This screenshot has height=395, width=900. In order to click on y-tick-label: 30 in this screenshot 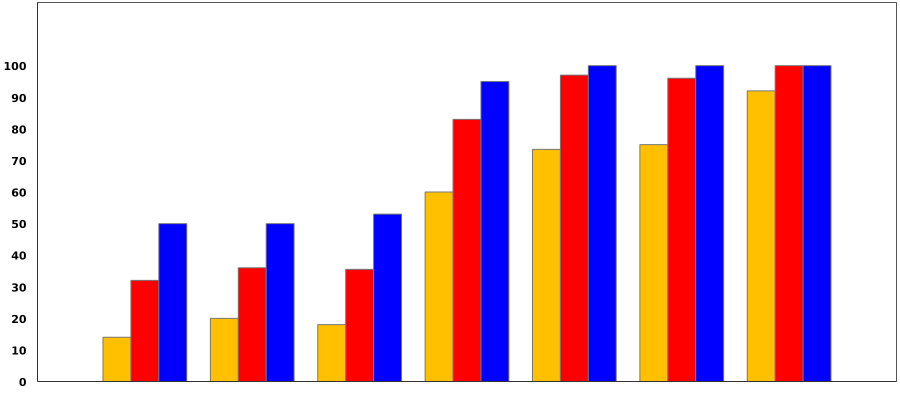, I will do `click(19, 287)`.